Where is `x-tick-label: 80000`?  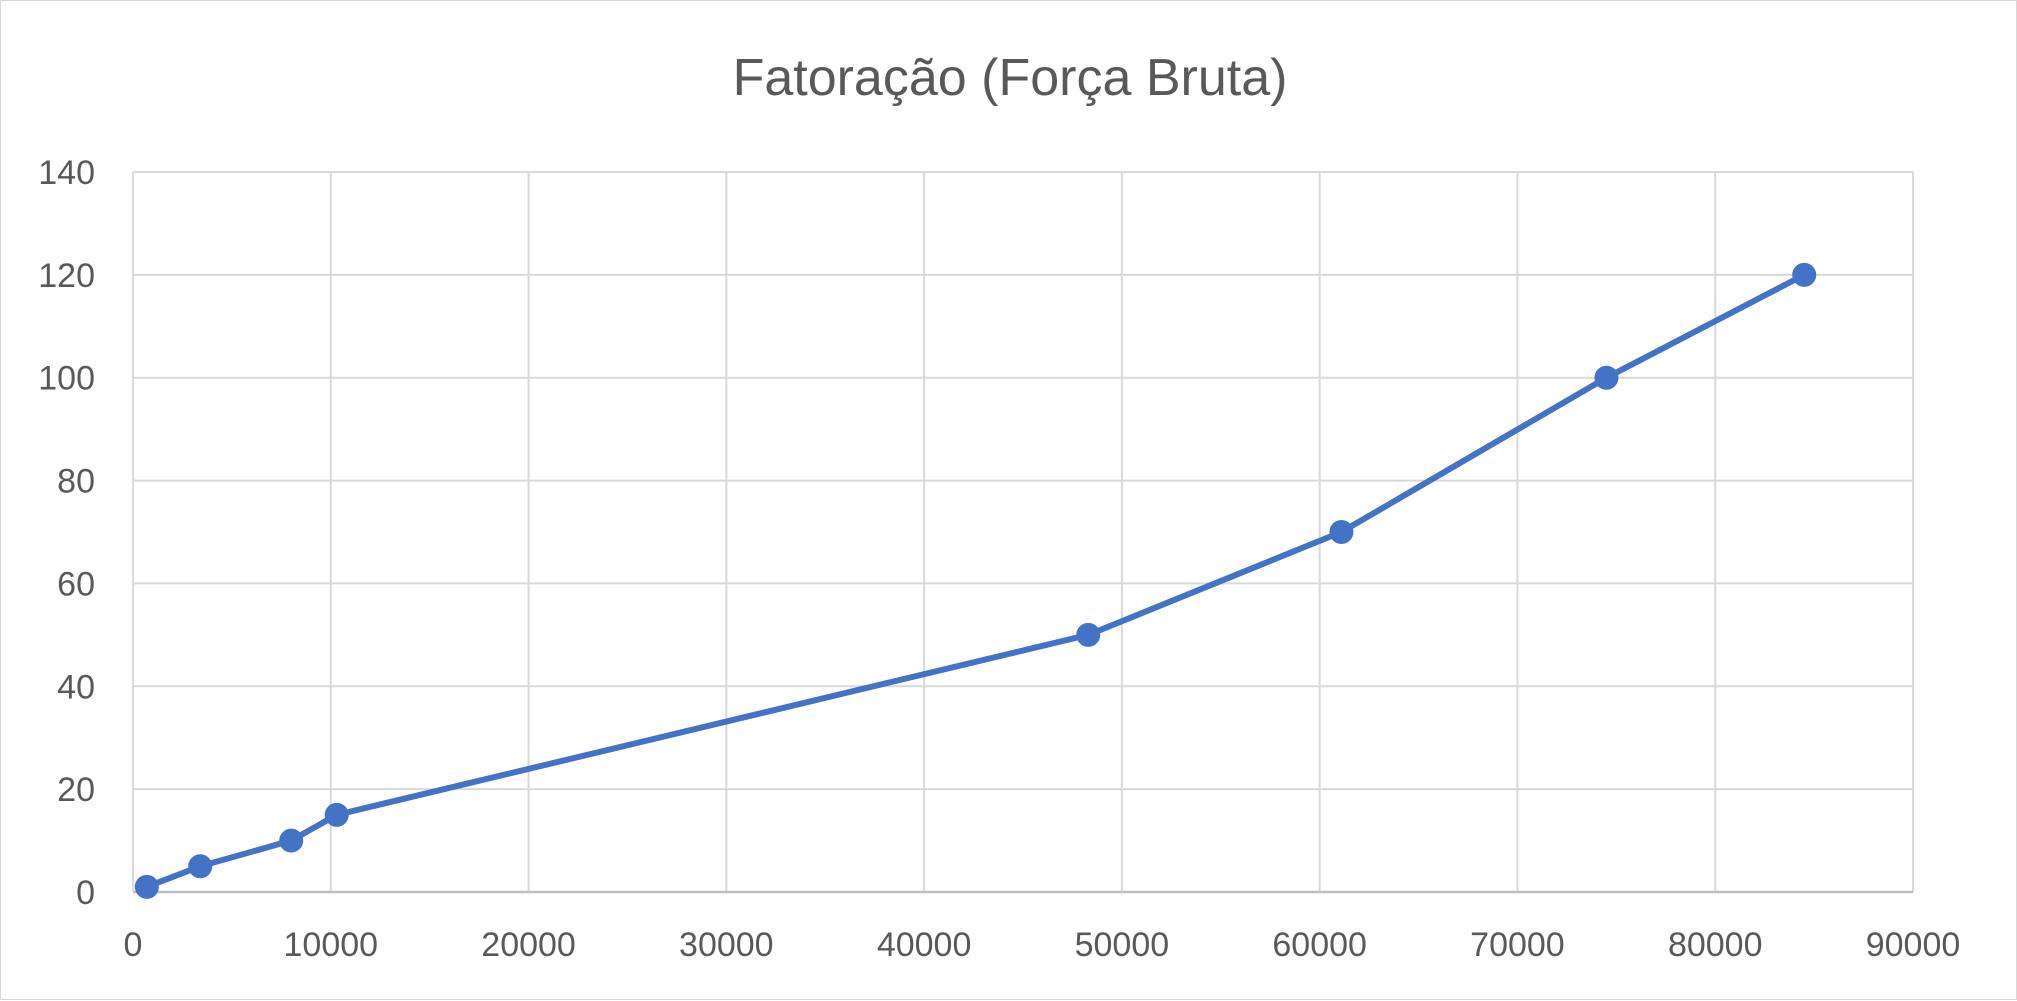 x-tick-label: 80000 is located at coordinates (1715, 945).